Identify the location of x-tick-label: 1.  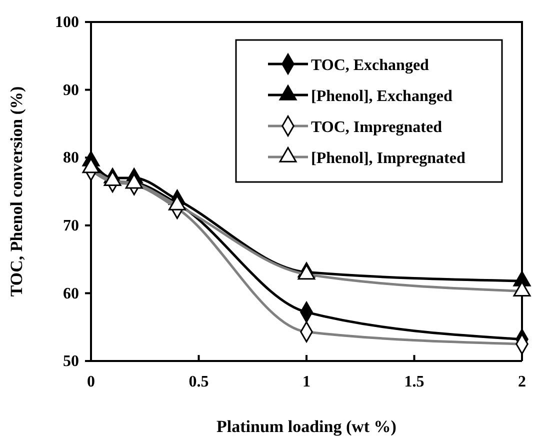
(306, 381).